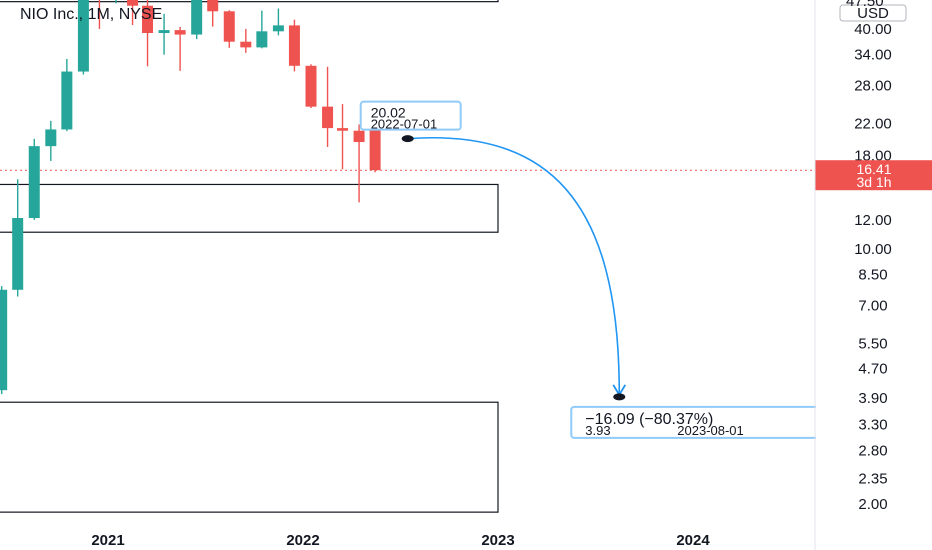 This screenshot has height=550, width=932. I want to click on projection-curve, so click(514, 265).